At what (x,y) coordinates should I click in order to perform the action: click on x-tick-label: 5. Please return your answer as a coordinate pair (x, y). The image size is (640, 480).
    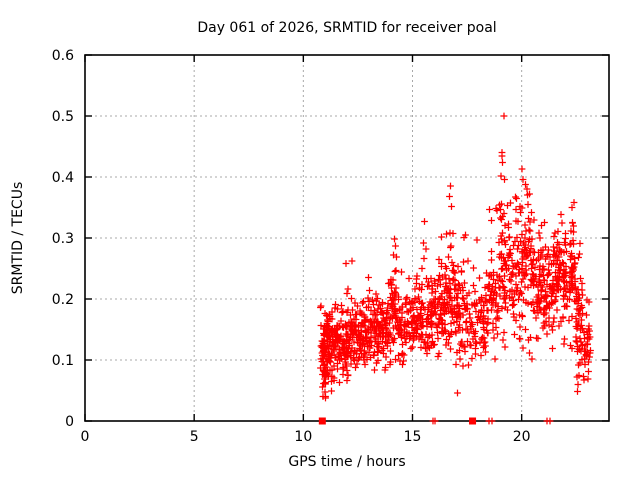
    Looking at the image, I should click on (194, 437).